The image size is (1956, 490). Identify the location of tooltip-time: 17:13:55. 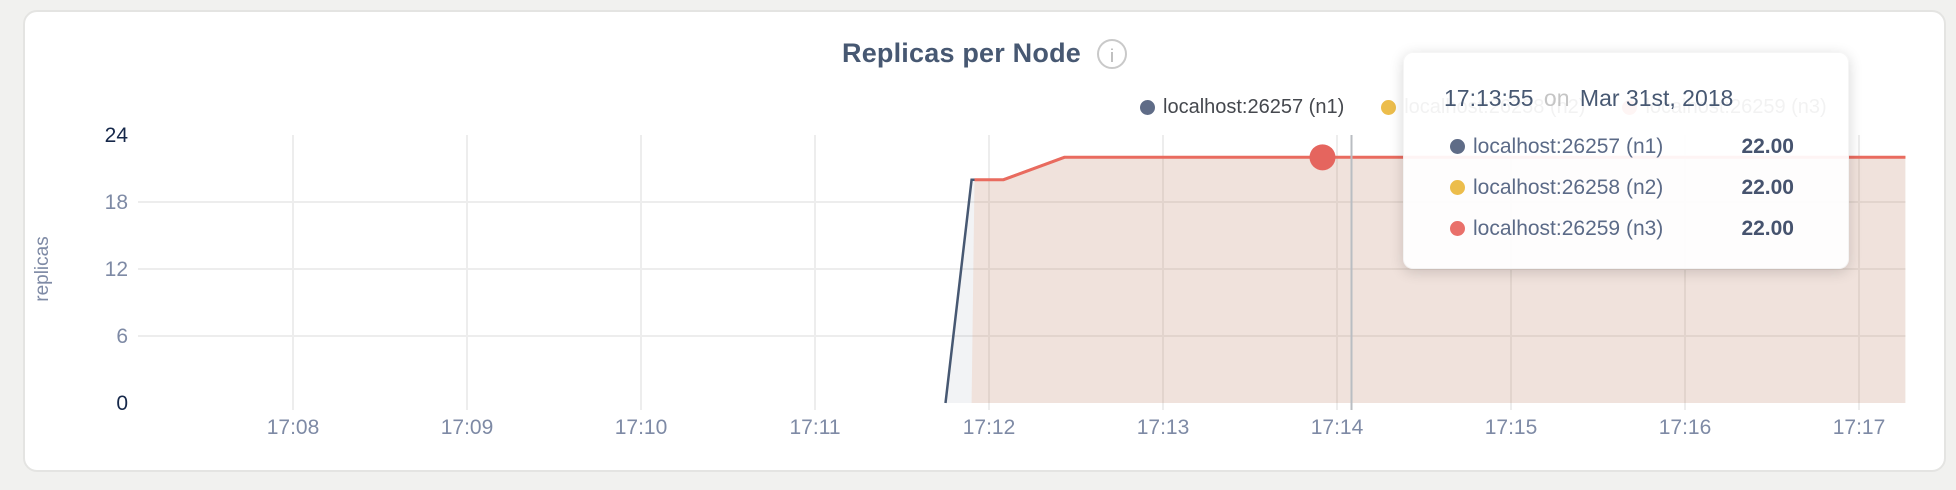
(1489, 98).